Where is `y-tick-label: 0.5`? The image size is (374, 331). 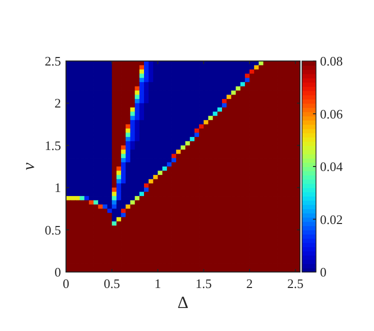
y-tick-label: 0.5 is located at coordinates (52, 230).